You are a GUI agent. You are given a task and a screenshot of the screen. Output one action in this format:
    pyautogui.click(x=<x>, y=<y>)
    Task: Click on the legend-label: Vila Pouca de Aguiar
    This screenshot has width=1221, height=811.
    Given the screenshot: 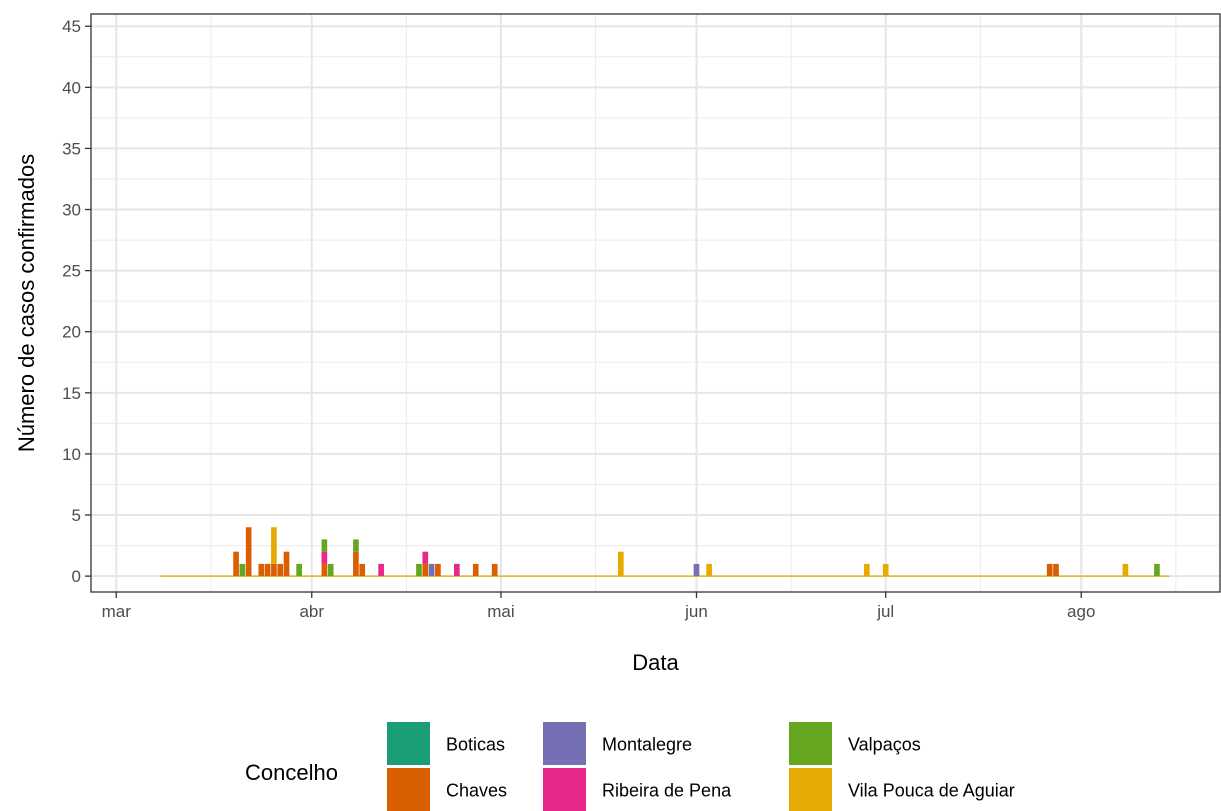 What is the action you would take?
    pyautogui.click(x=931, y=791)
    